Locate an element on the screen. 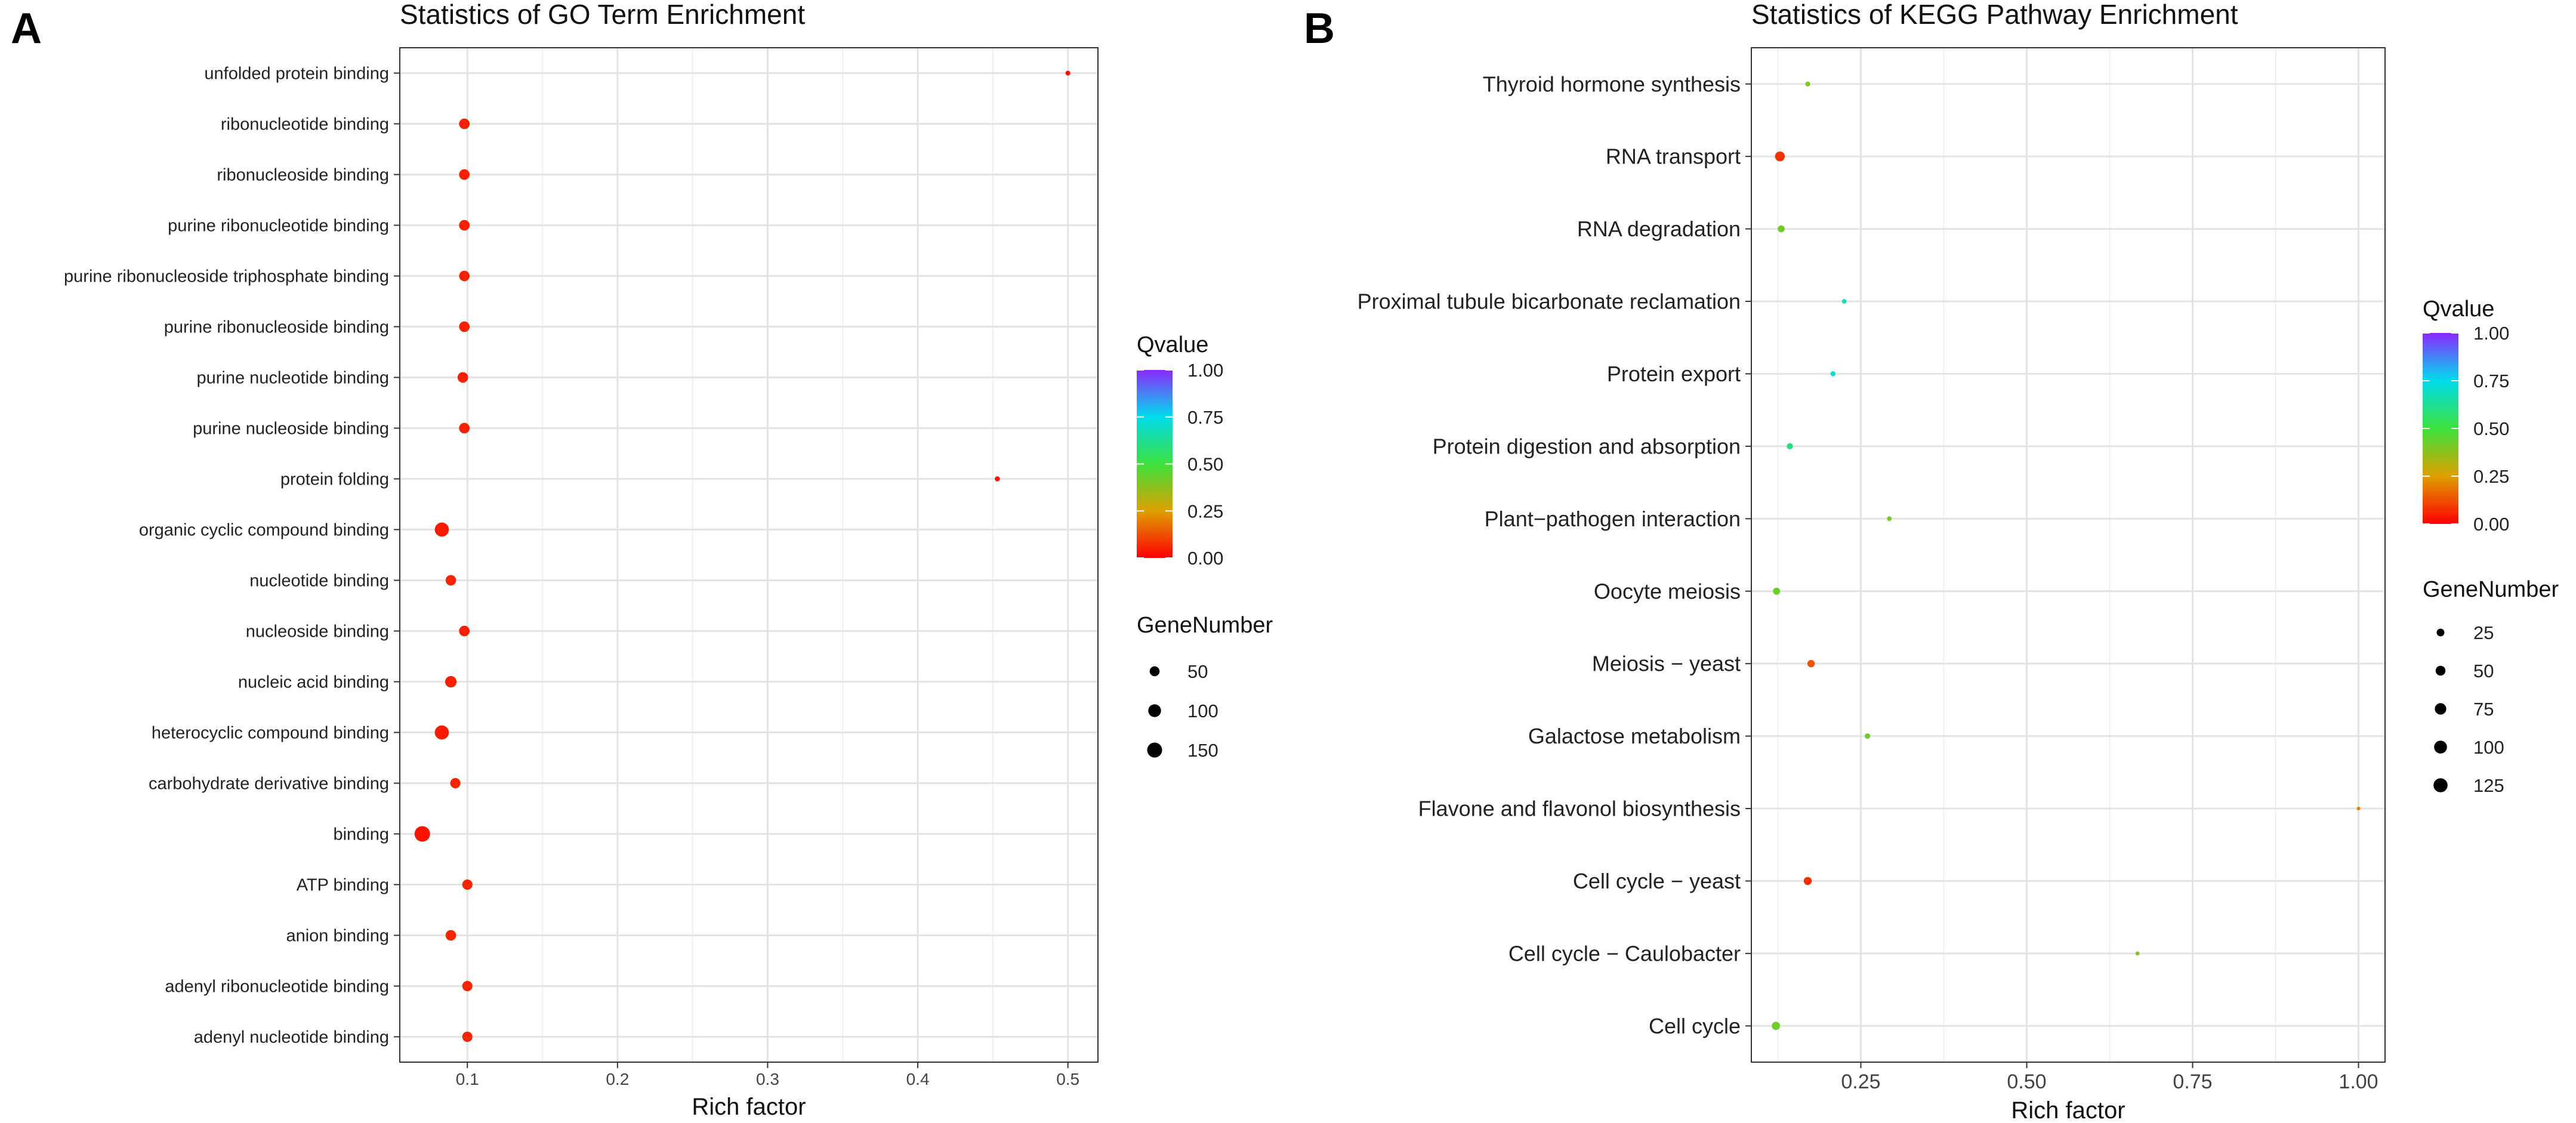  y-tick-label: binding is located at coordinates (361, 834).